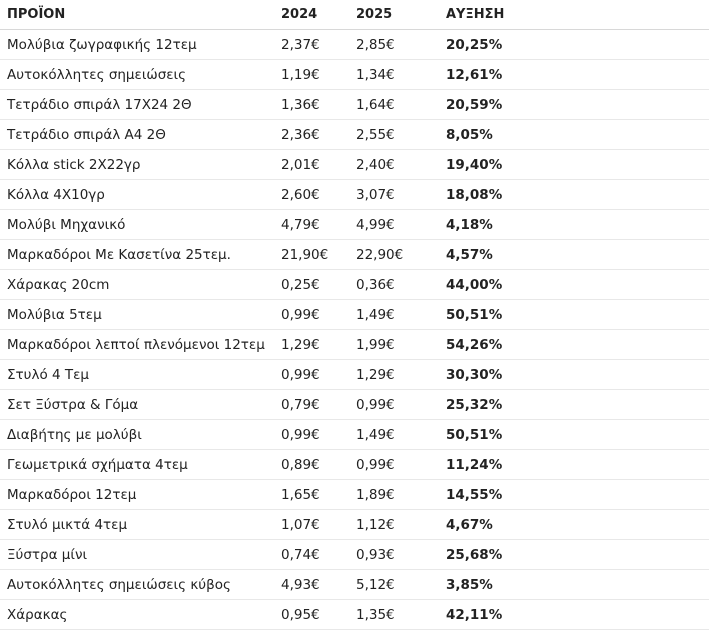  I want to click on cell-increase: 25,68%, so click(474, 555).